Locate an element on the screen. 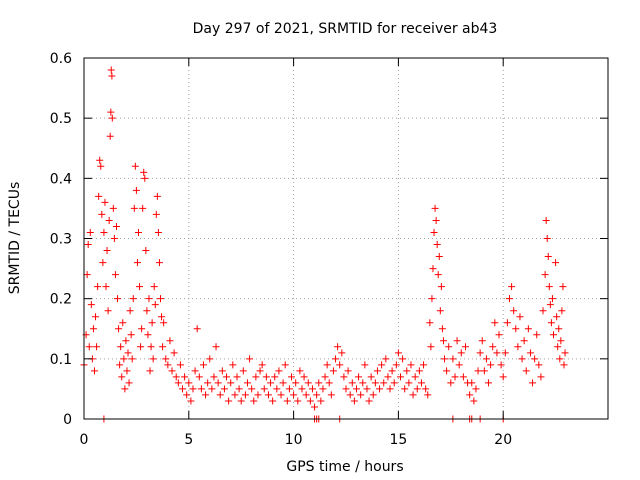 The height and width of the screenshot is (480, 640). y-tick-label: 0.1 is located at coordinates (61, 360).